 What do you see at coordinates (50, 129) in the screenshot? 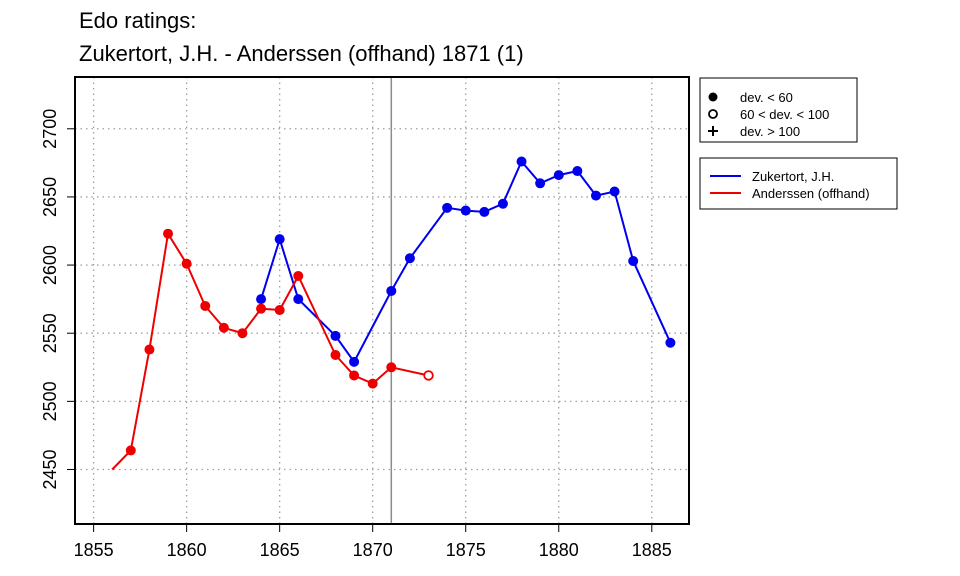
I see `y-tick-label: 2700` at bounding box center [50, 129].